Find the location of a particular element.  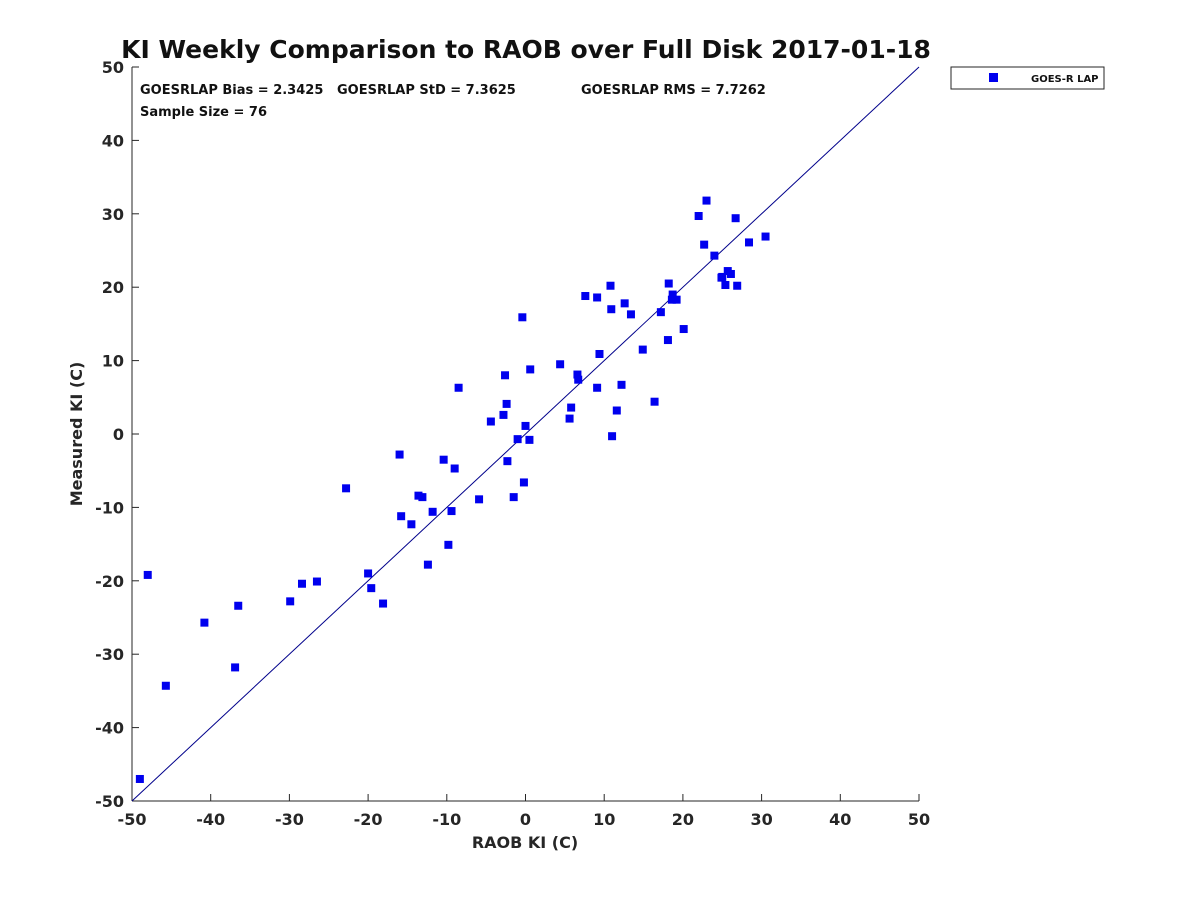

y-ticks: -50 -40 -30 -20 -10 0 10 20 30 40 50 is located at coordinates (117, 434).